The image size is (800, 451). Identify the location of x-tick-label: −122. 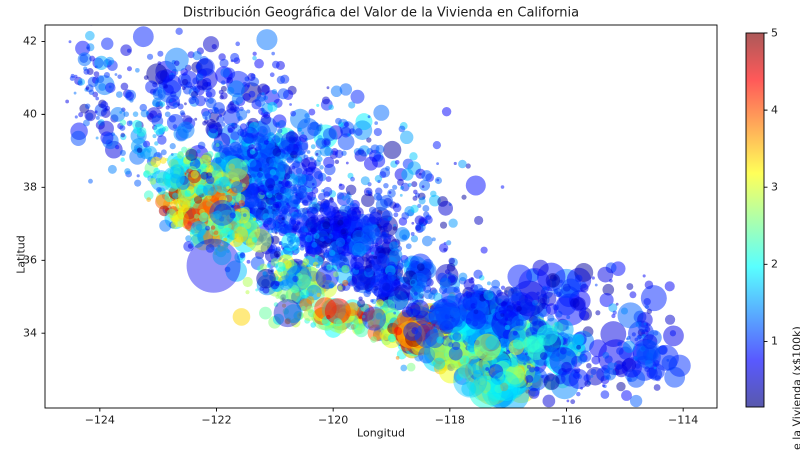
(216, 420).